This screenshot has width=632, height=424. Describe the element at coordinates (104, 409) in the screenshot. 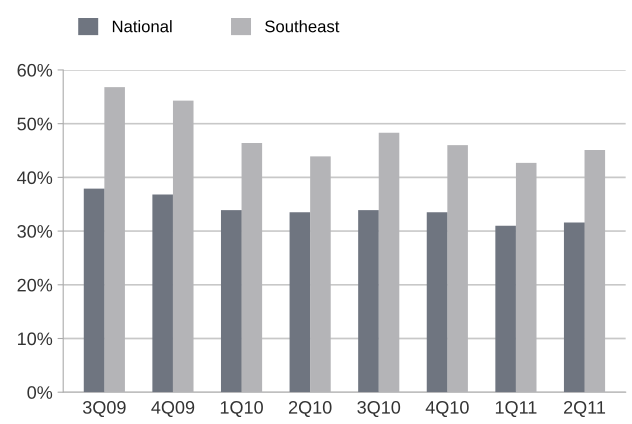

I see `x-tick-label: 3Q09` at that location.